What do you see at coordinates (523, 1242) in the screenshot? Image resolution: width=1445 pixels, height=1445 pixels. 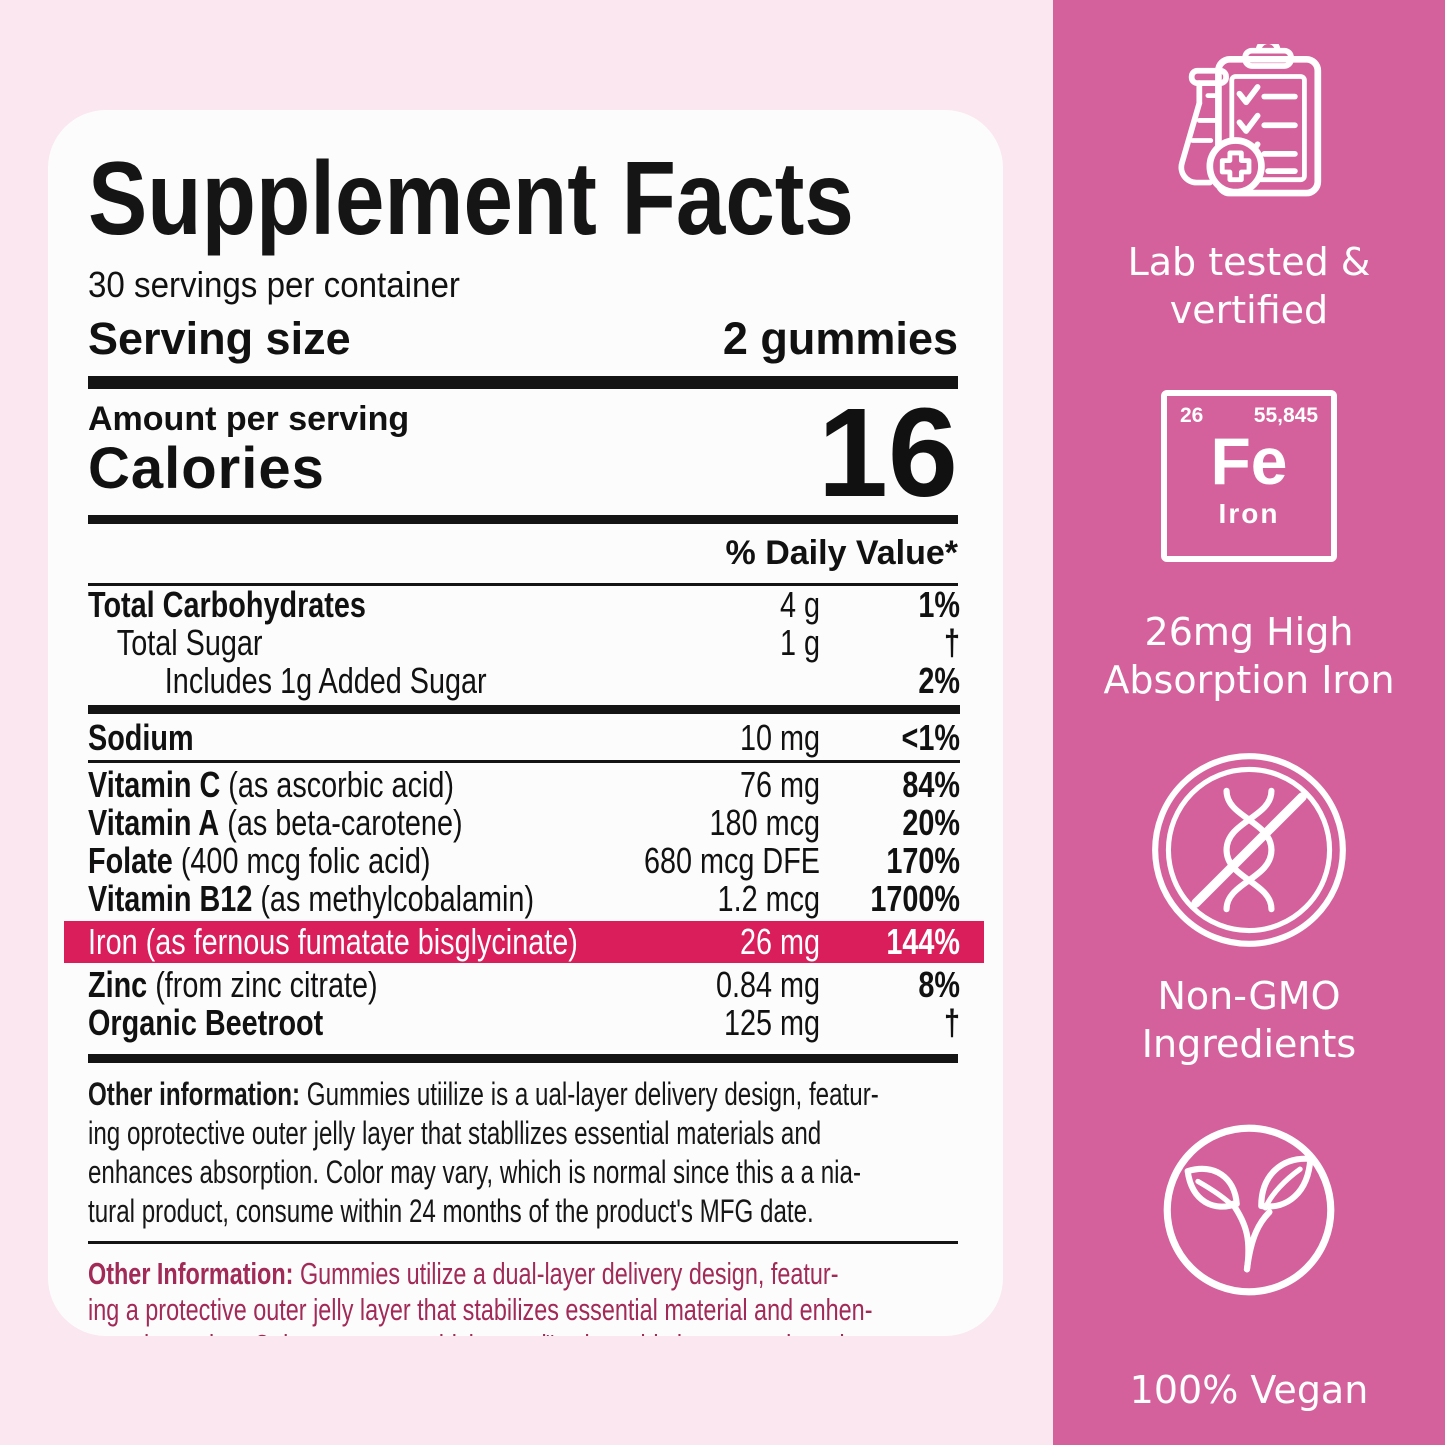 I see `divider-thin-bottom` at bounding box center [523, 1242].